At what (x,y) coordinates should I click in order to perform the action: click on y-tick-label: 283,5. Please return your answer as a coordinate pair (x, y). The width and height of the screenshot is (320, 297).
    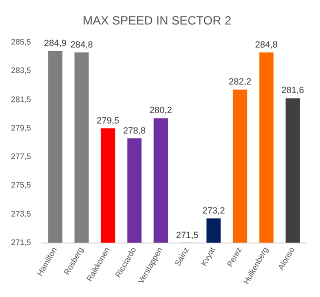
    Looking at the image, I should click on (21, 71).